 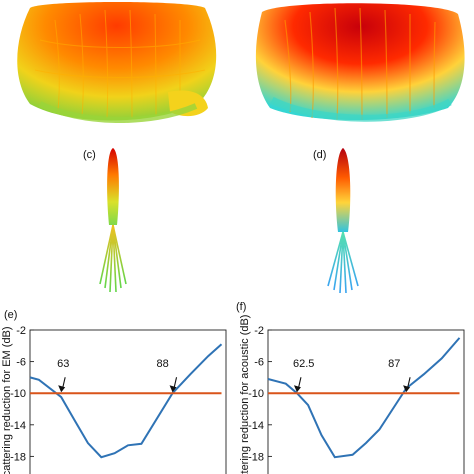 What do you see at coordinates (303, 364) in the screenshot?
I see `annotation-label: 62.5` at bounding box center [303, 364].